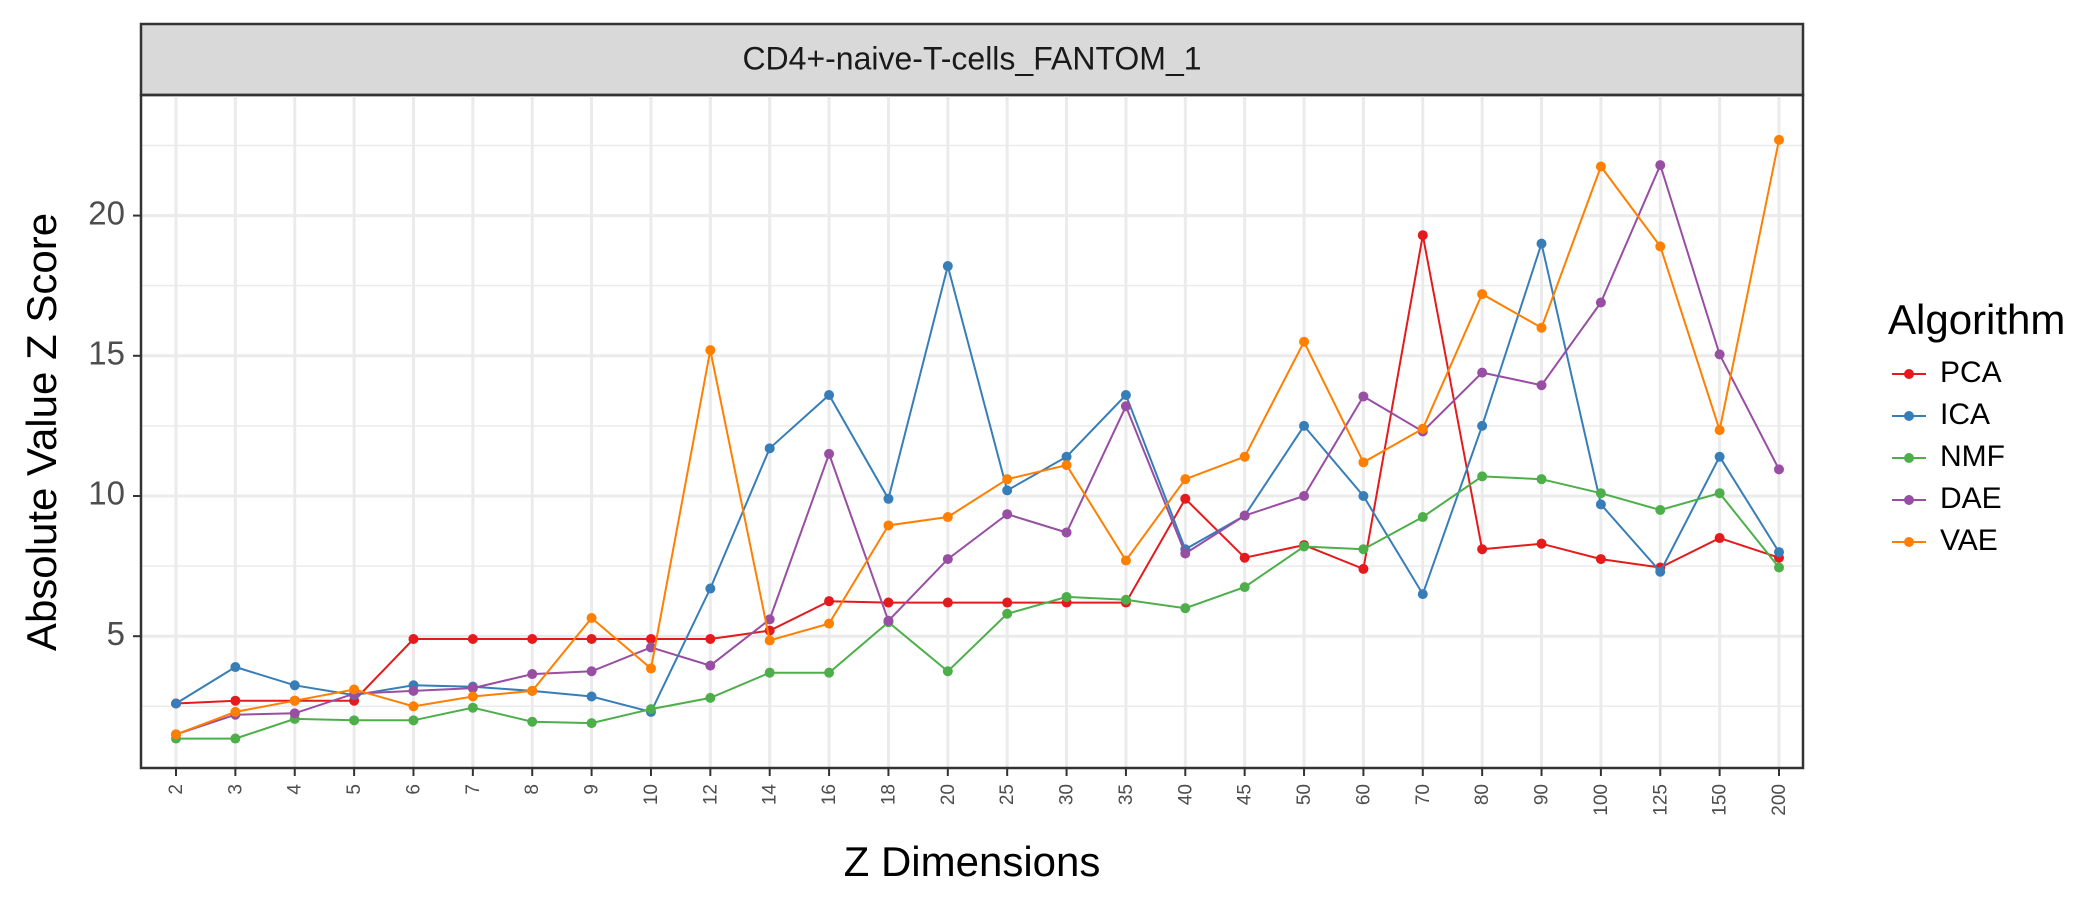 Image resolution: width=2100 pixels, height=905 pixels. I want to click on legend-label: NMF, so click(1972, 456).